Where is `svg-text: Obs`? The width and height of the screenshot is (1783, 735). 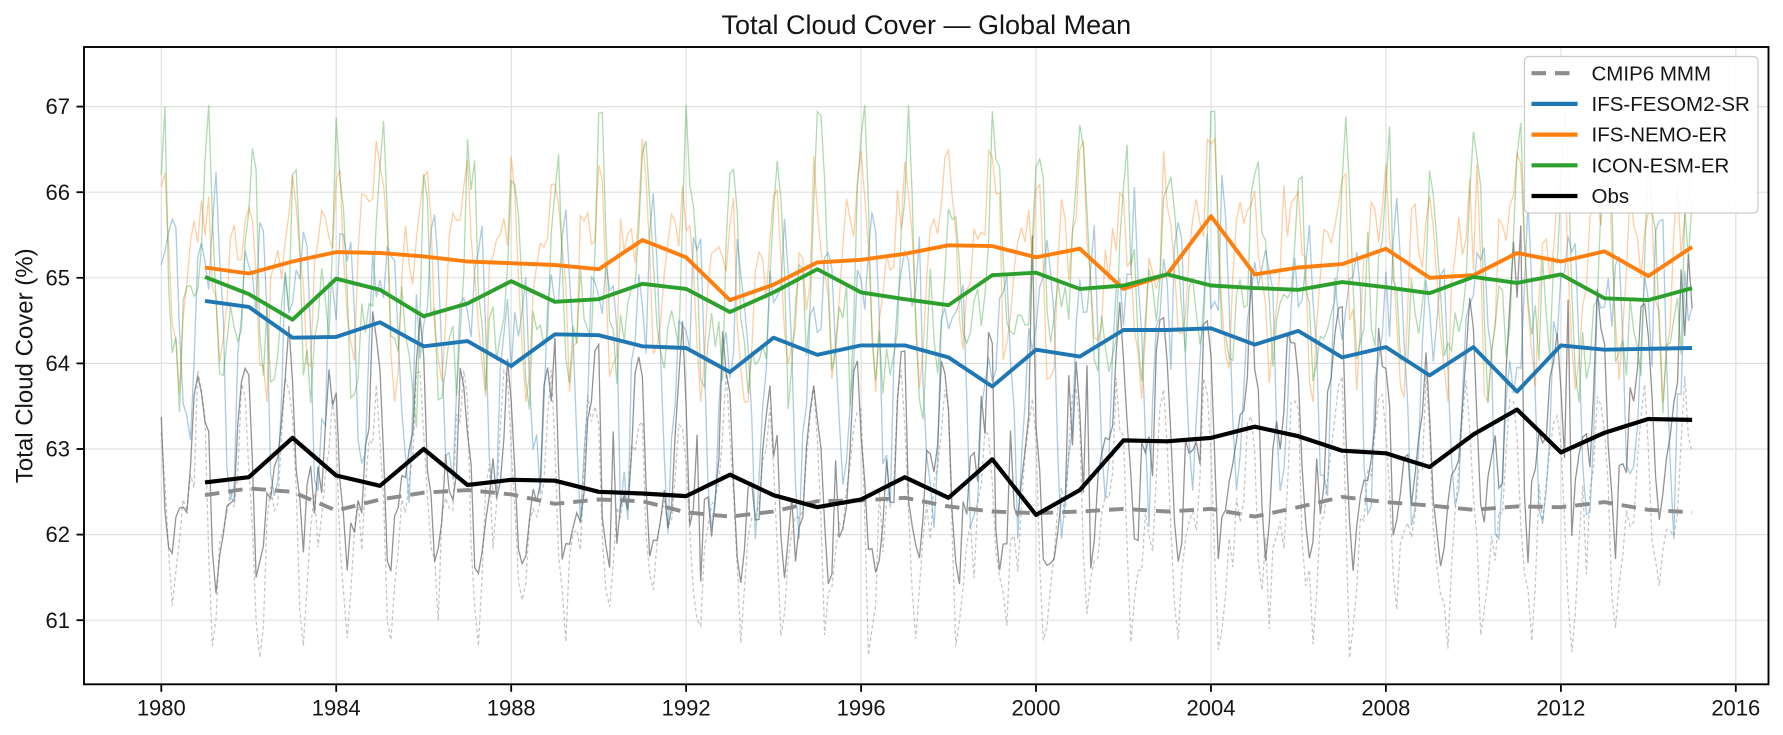
svg-text: Obs is located at coordinates (1611, 196).